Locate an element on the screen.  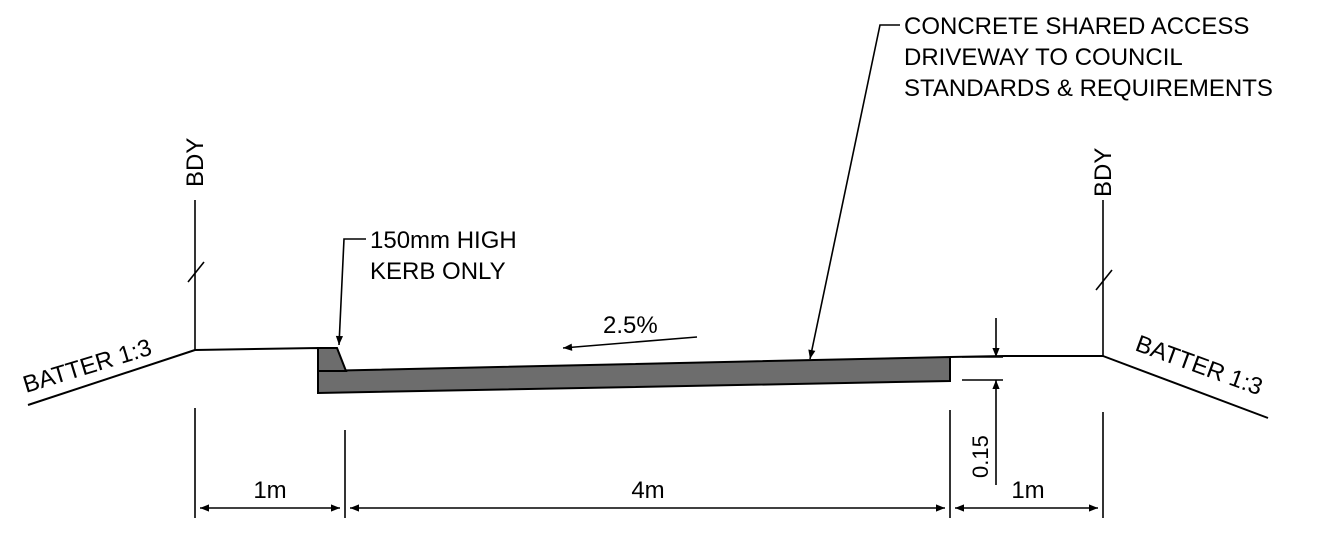
kerb-callout-line1: 150mm HIGH is located at coordinates (443, 240).